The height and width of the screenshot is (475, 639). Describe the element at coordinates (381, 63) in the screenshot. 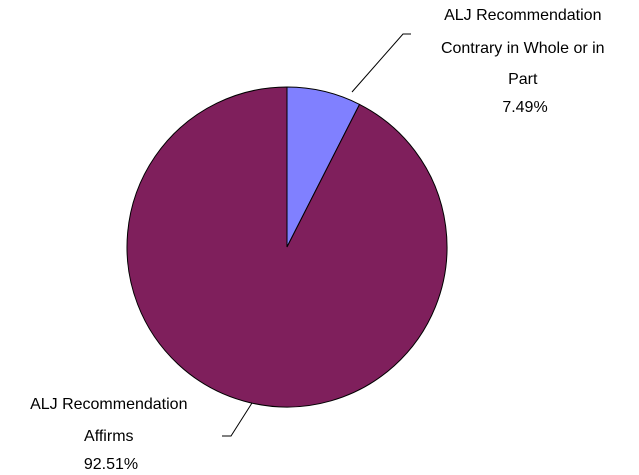

I see `leader-line-contrary` at that location.